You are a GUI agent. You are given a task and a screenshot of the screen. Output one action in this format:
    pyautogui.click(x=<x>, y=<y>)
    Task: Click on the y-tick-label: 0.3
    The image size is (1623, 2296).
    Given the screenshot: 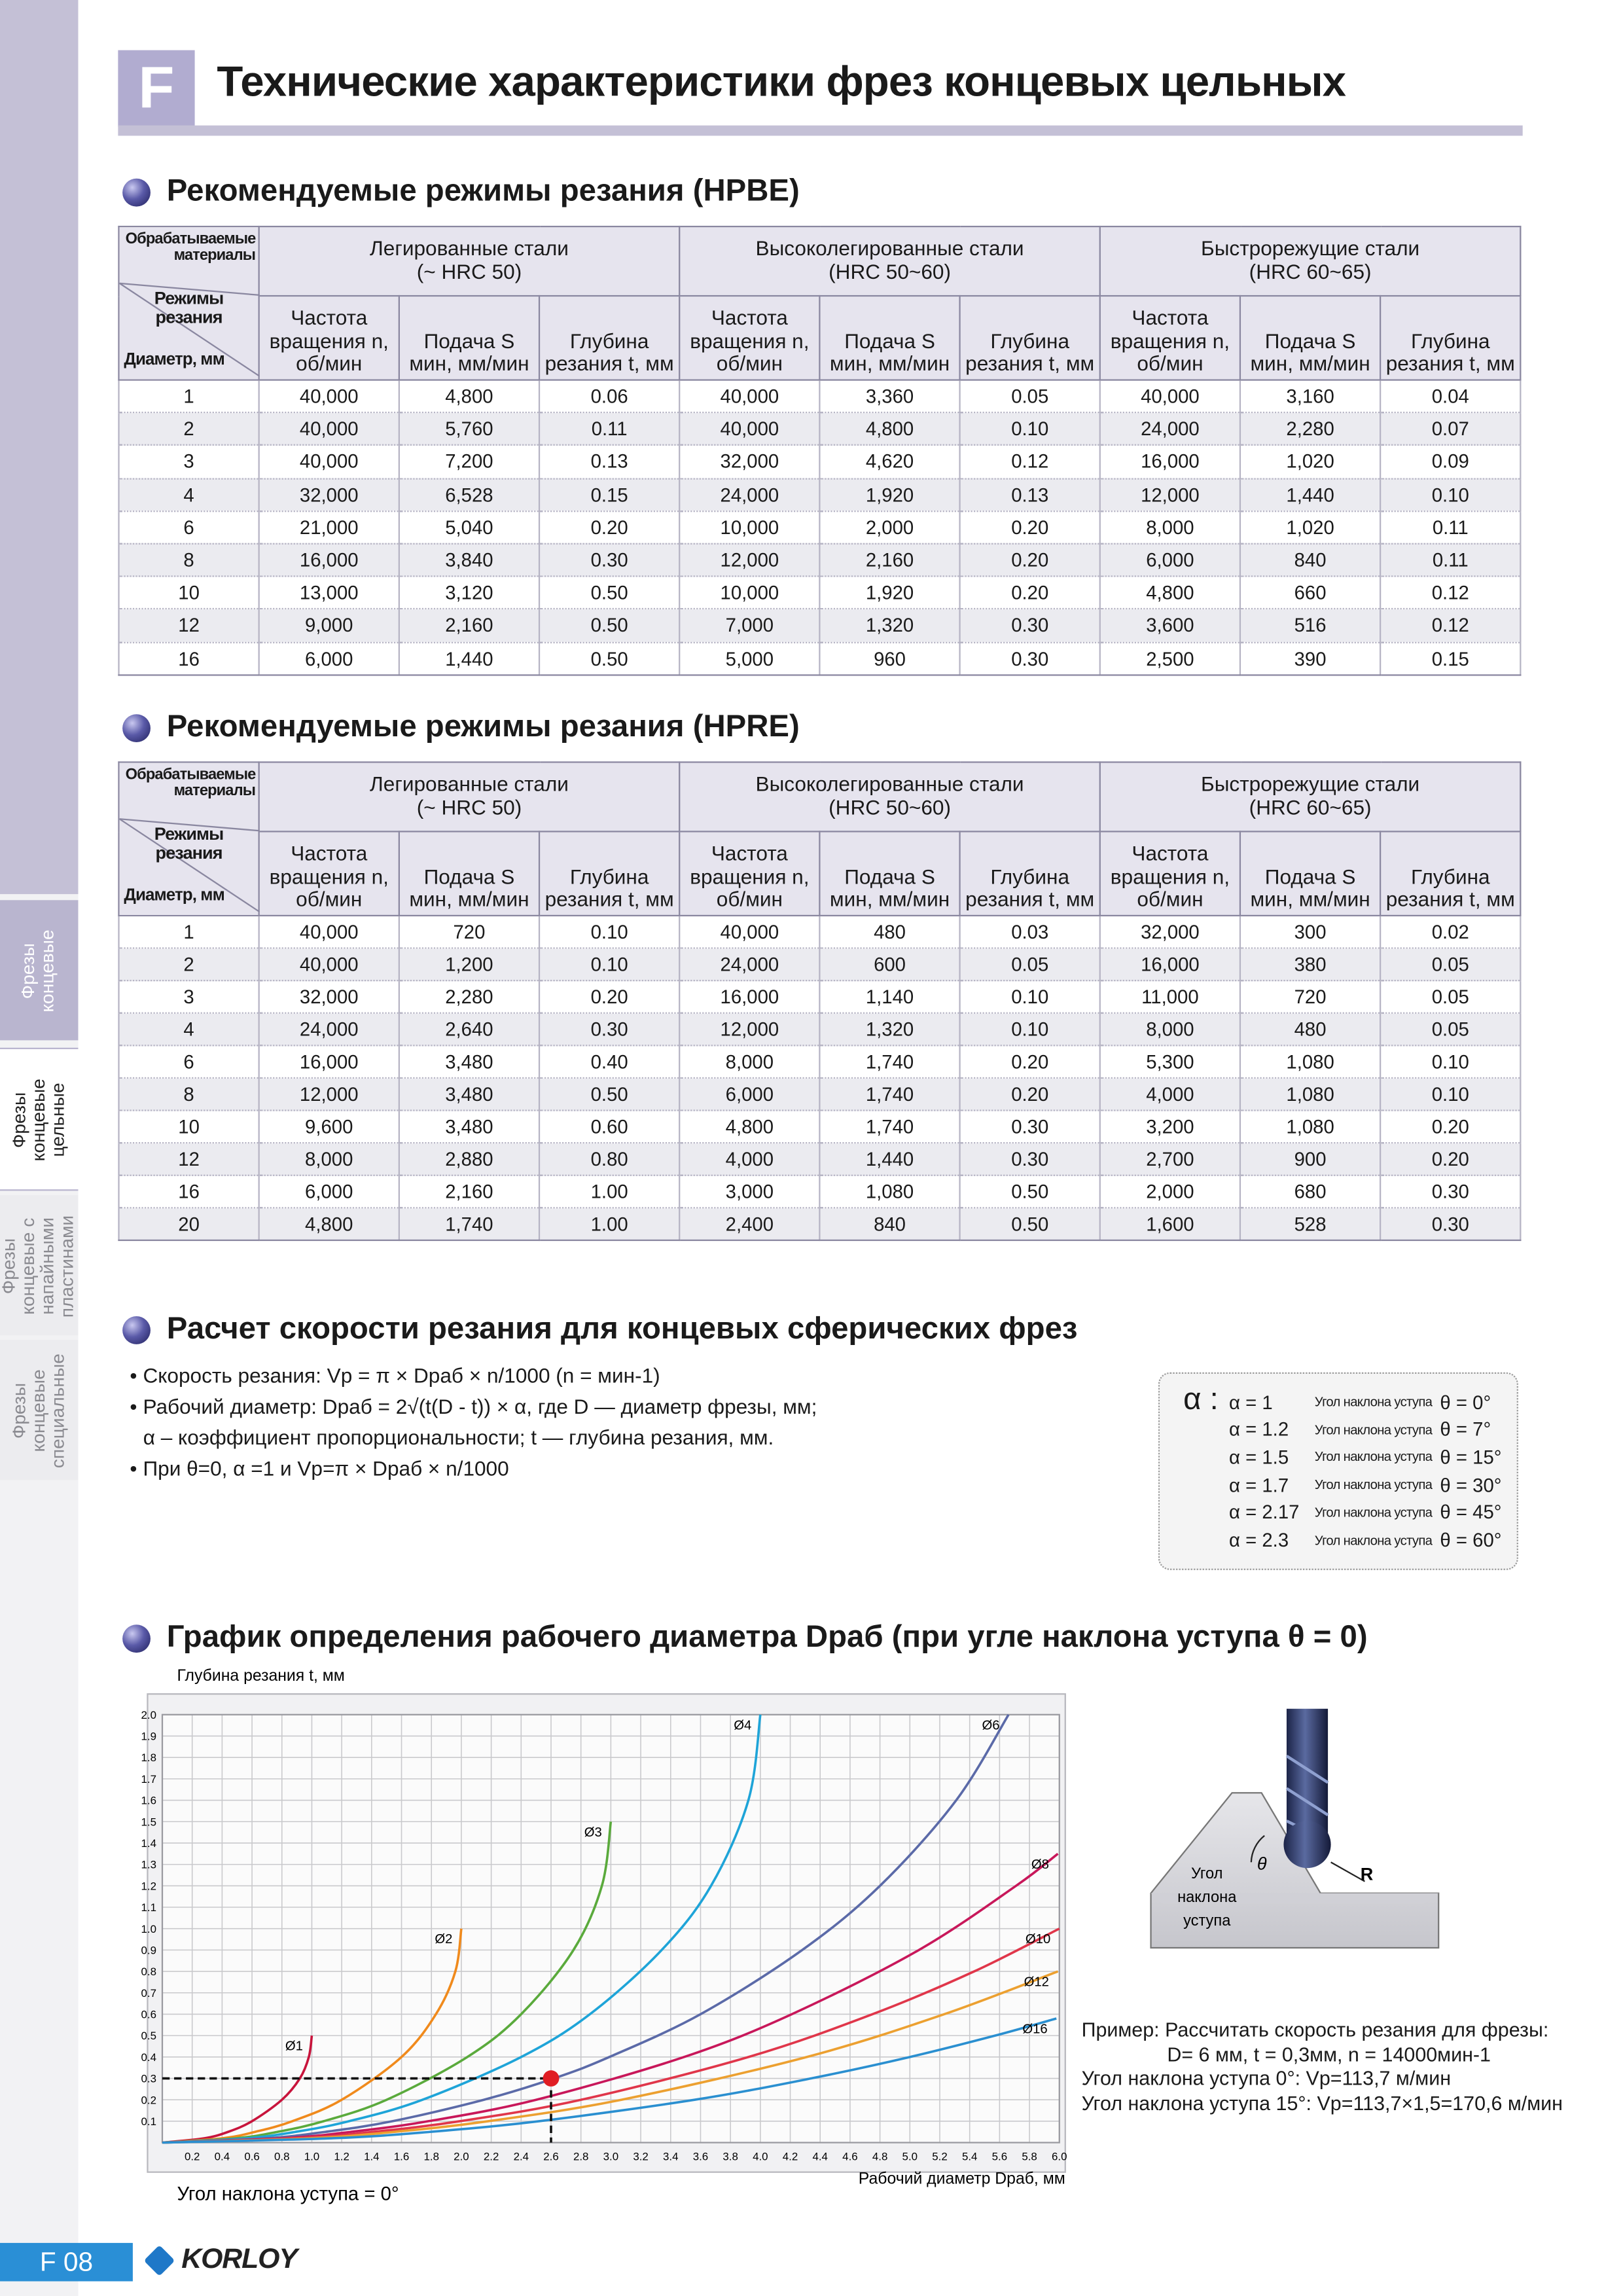 What is the action you would take?
    pyautogui.click(x=148, y=2079)
    